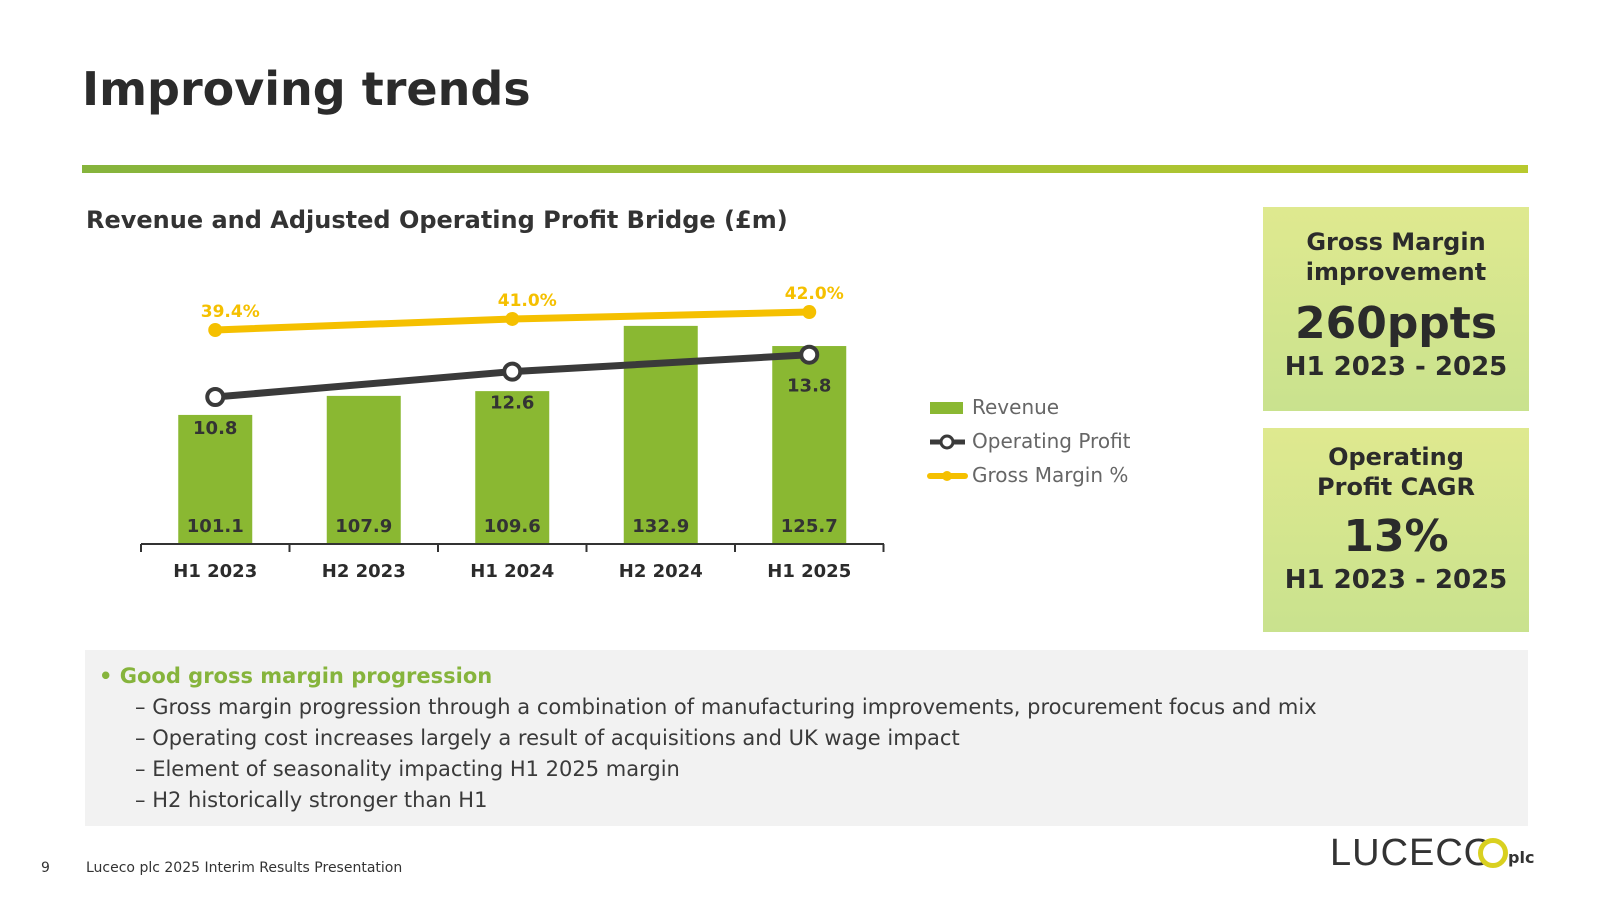 This screenshot has height=900, width=1600. I want to click on kpi-operating-profit-cagr: Operating Profit CAGR 13% H1 2023 - 2025, so click(1396, 530).